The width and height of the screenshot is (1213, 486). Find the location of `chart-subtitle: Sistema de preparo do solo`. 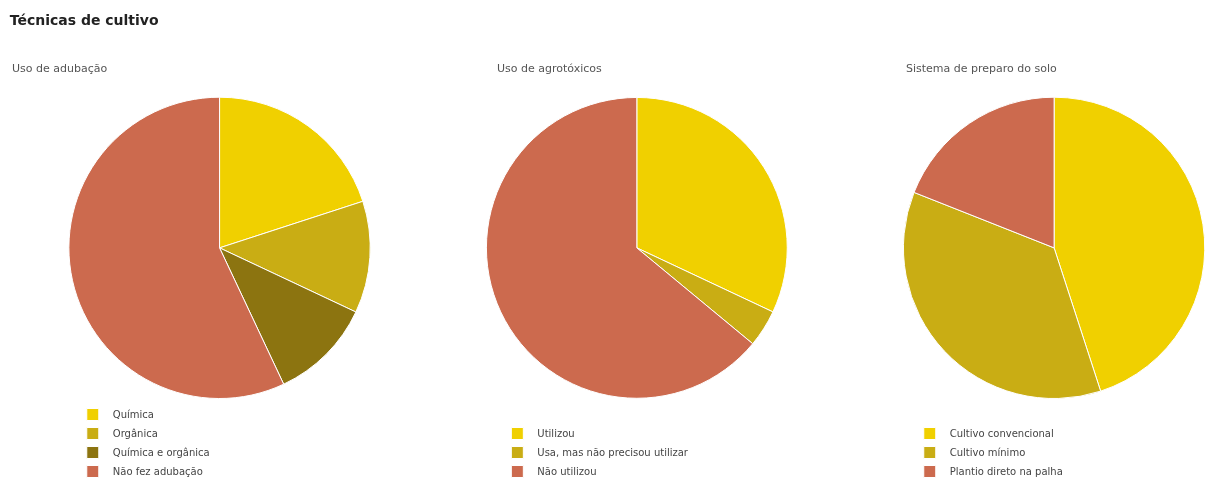

chart-subtitle: Sistema de preparo do solo is located at coordinates (982, 68).